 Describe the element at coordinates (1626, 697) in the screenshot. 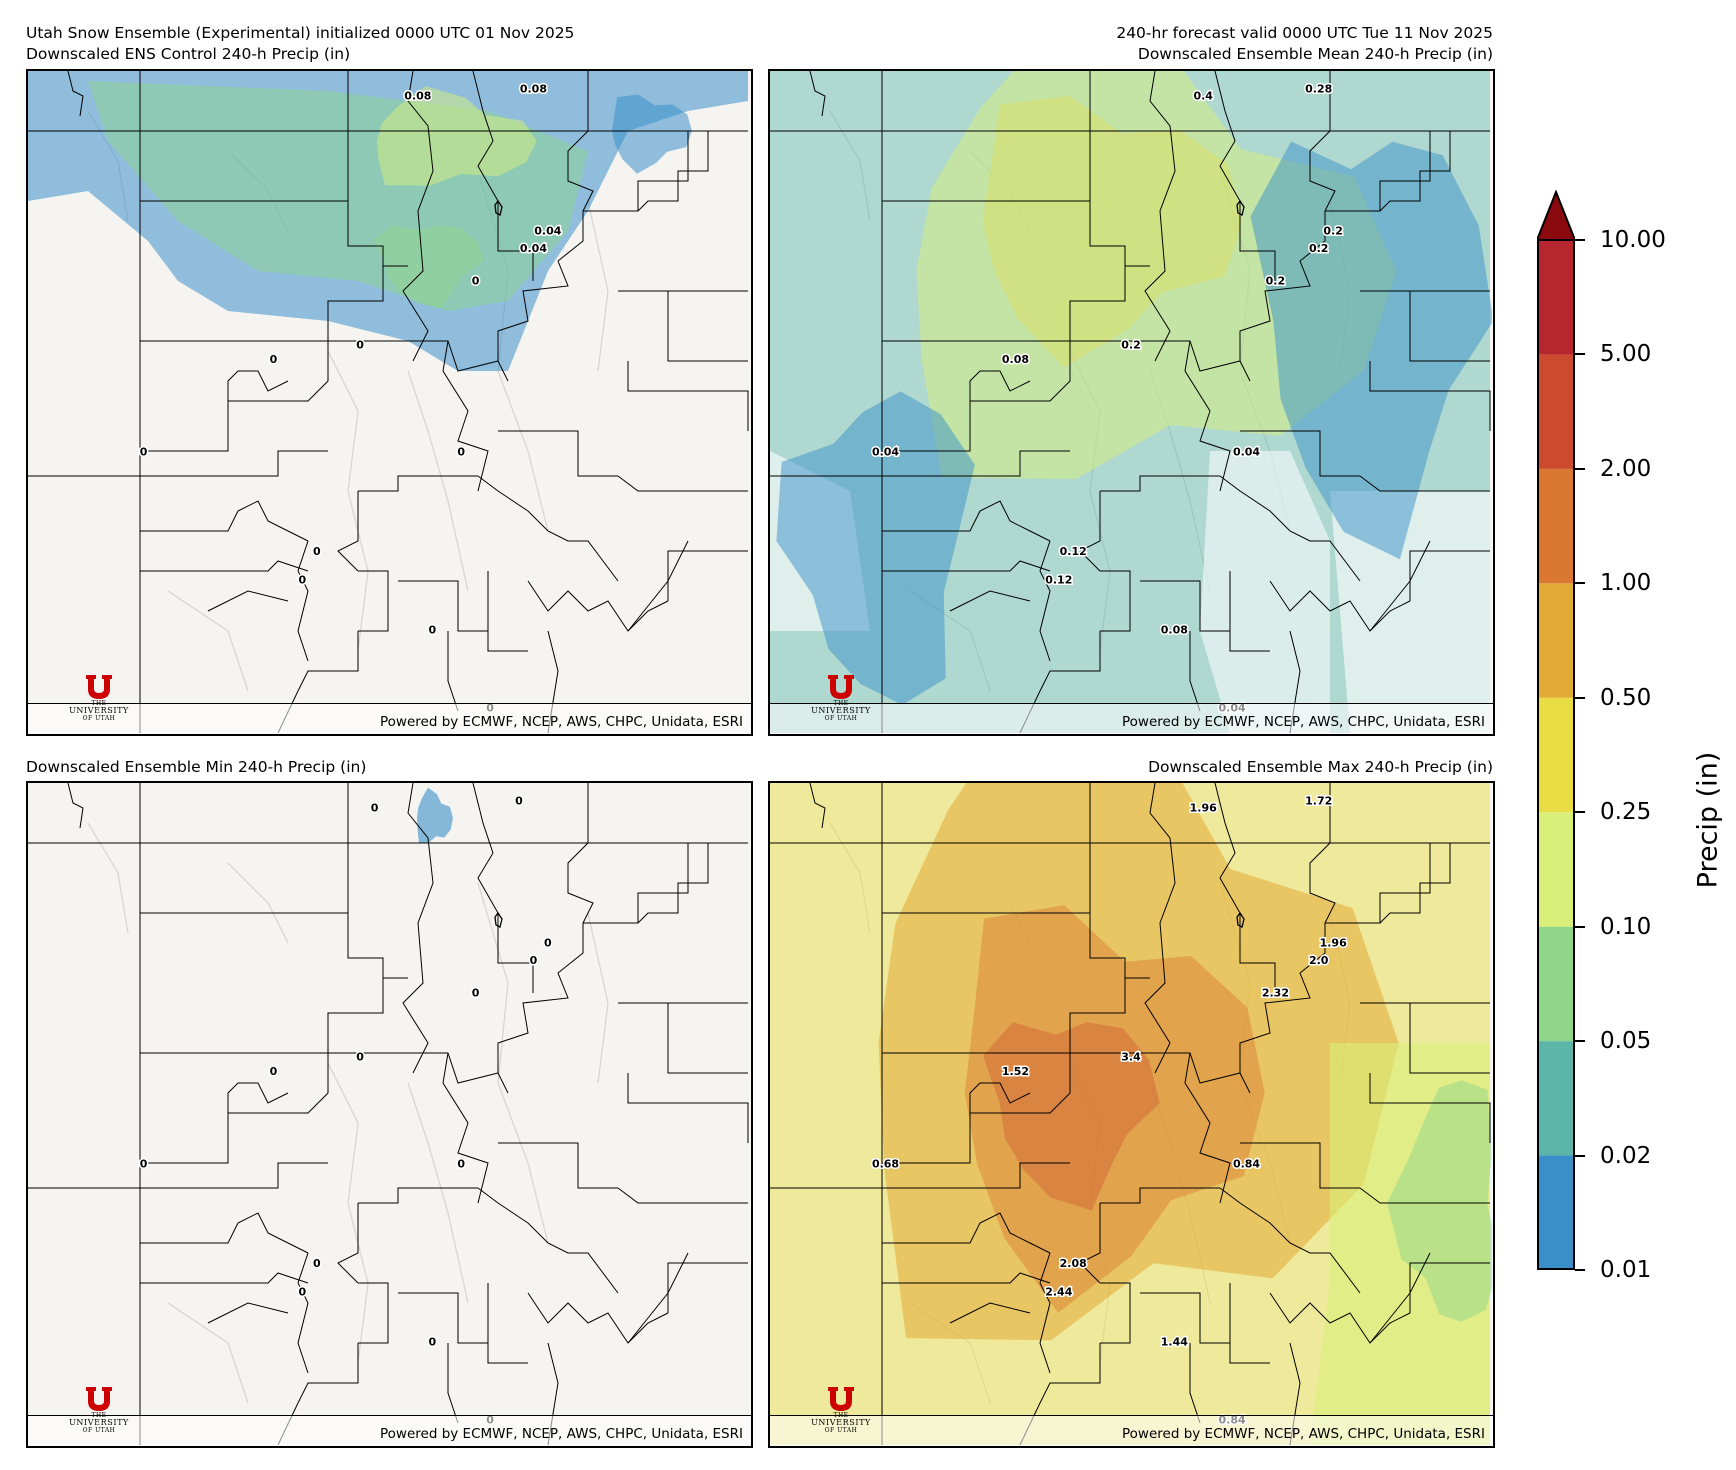

I see `colorbar-tick-label: 0.50` at that location.